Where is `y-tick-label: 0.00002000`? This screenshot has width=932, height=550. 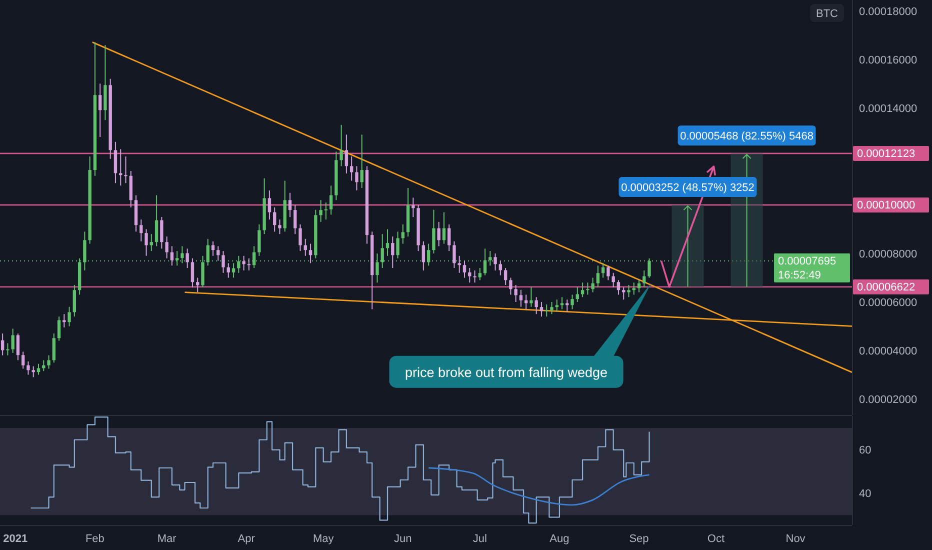 y-tick-label: 0.00002000 is located at coordinates (888, 400).